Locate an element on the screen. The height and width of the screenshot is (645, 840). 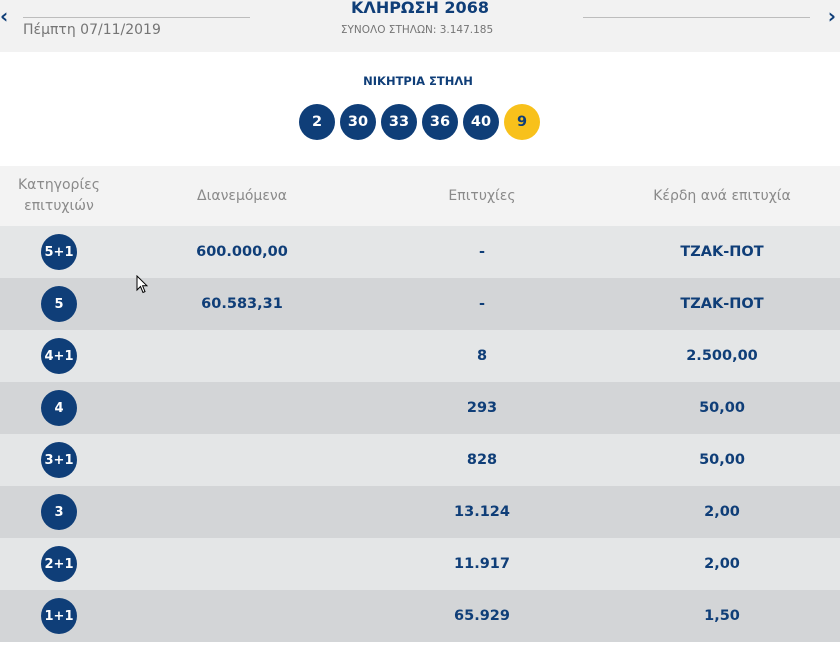
winning-number-ball: 40 is located at coordinates (481, 122).